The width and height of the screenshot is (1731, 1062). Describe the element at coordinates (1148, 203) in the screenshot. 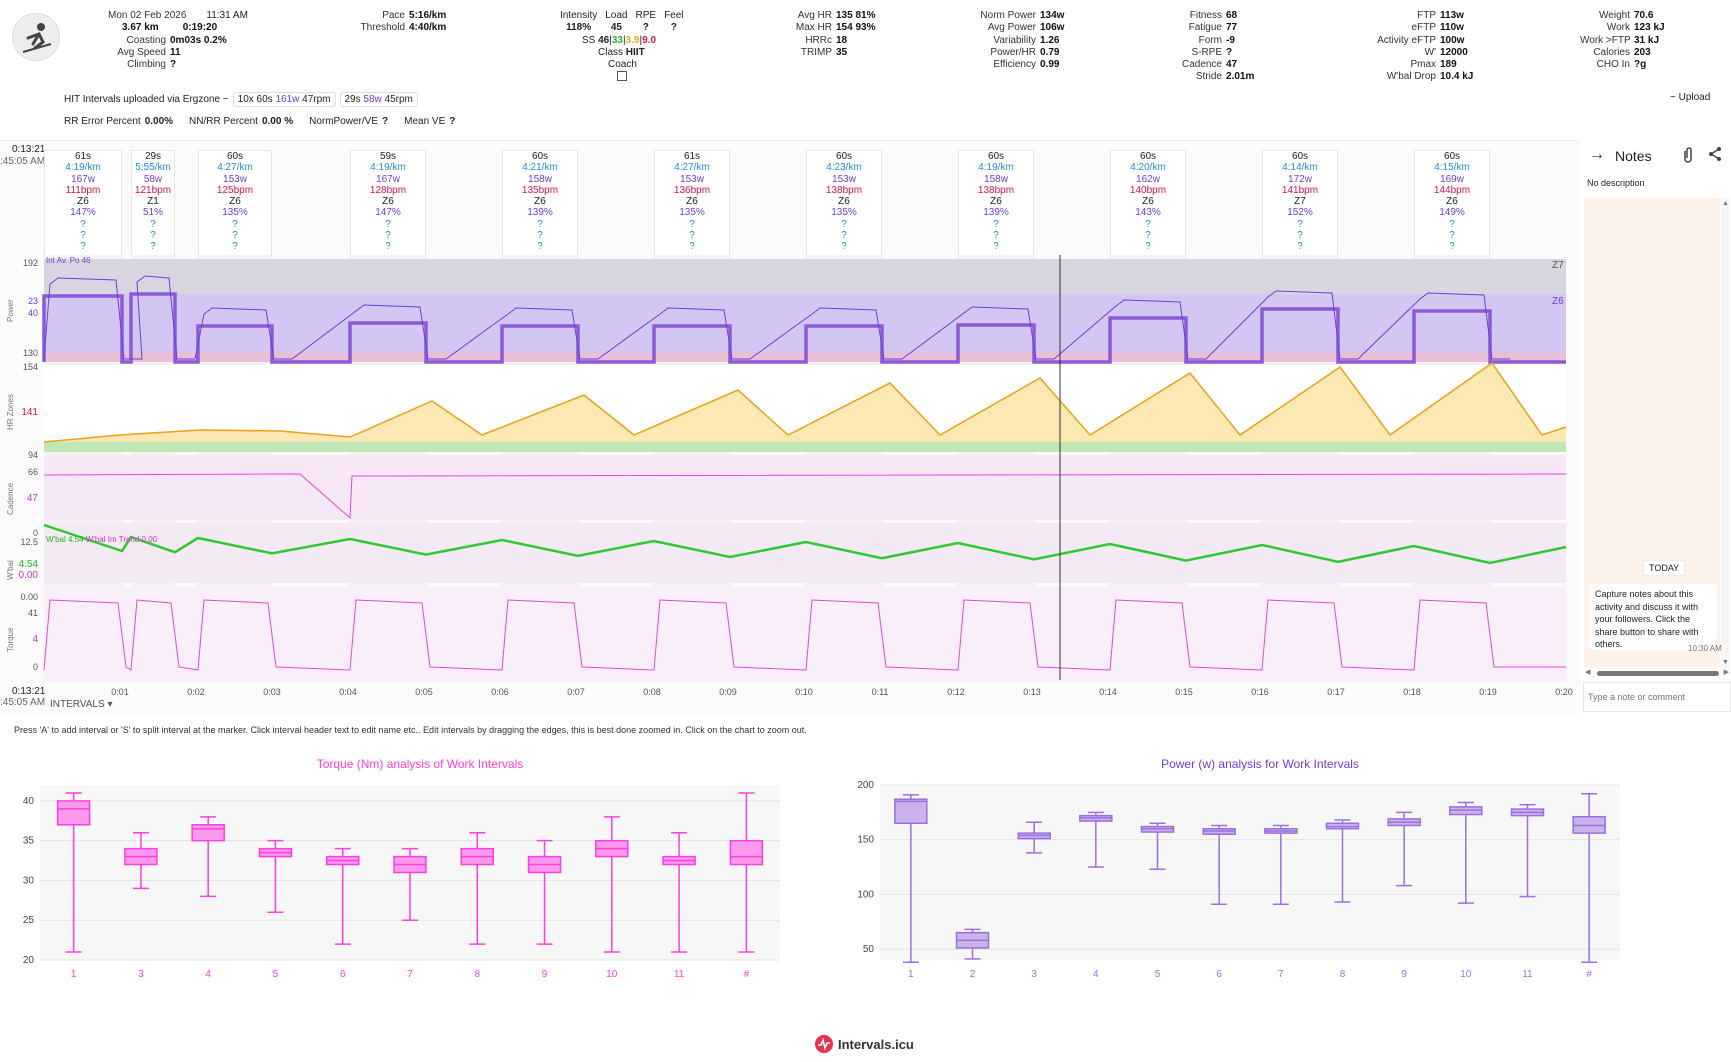

I see `interval-header: 60s 4:20/km 162w 140bpm Z6 143%???` at that location.